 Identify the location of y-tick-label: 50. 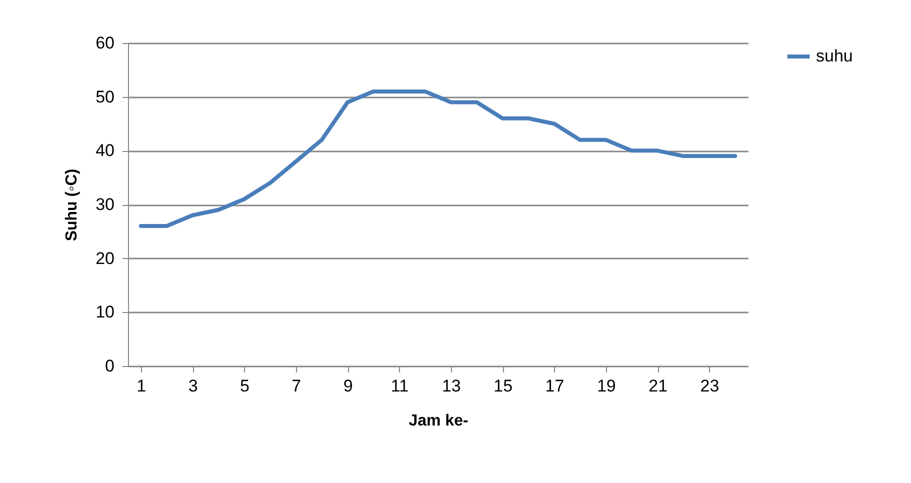
(105, 96).